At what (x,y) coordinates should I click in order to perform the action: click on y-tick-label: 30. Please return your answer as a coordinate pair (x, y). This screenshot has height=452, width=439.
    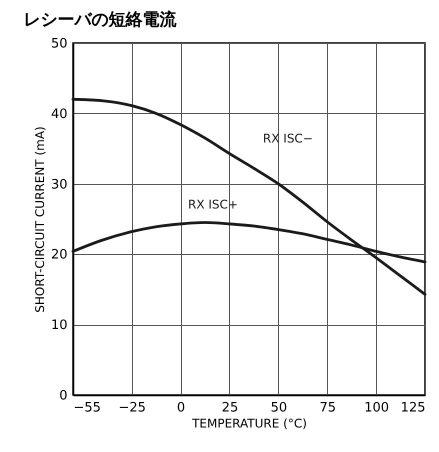
    Looking at the image, I should click on (59, 184).